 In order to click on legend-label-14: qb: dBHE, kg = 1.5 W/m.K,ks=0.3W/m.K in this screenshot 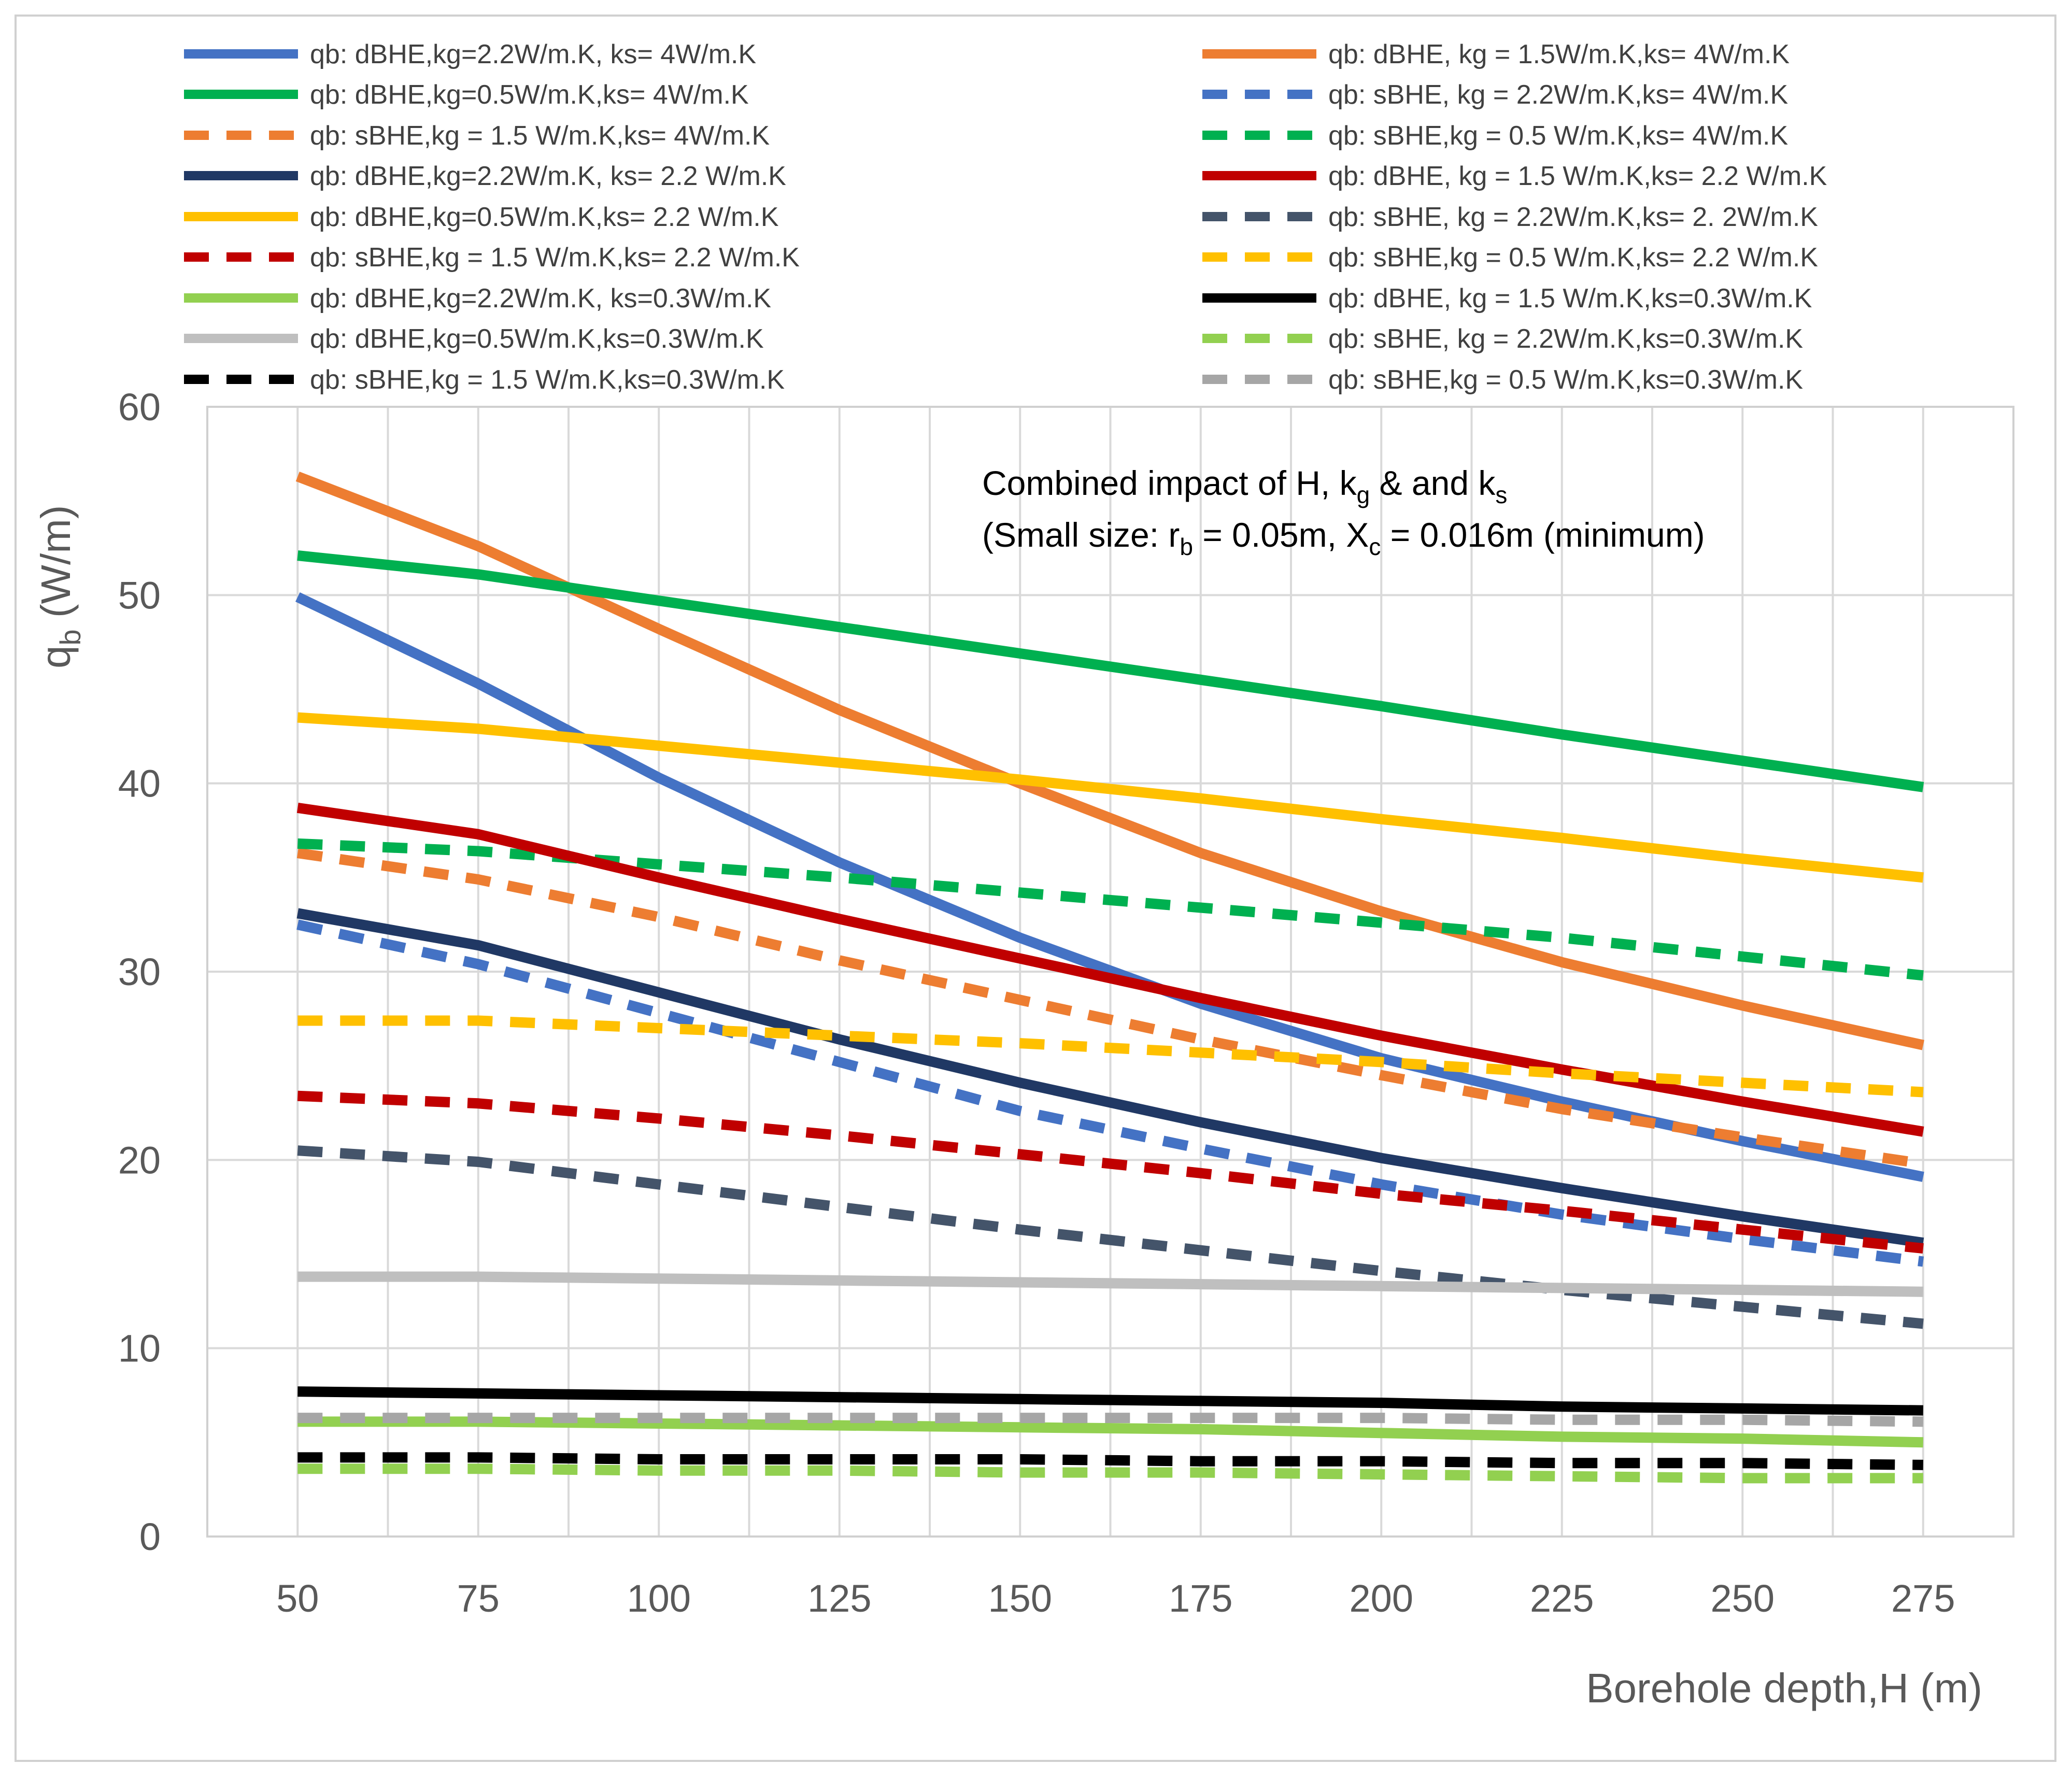, I will do `click(1570, 299)`.